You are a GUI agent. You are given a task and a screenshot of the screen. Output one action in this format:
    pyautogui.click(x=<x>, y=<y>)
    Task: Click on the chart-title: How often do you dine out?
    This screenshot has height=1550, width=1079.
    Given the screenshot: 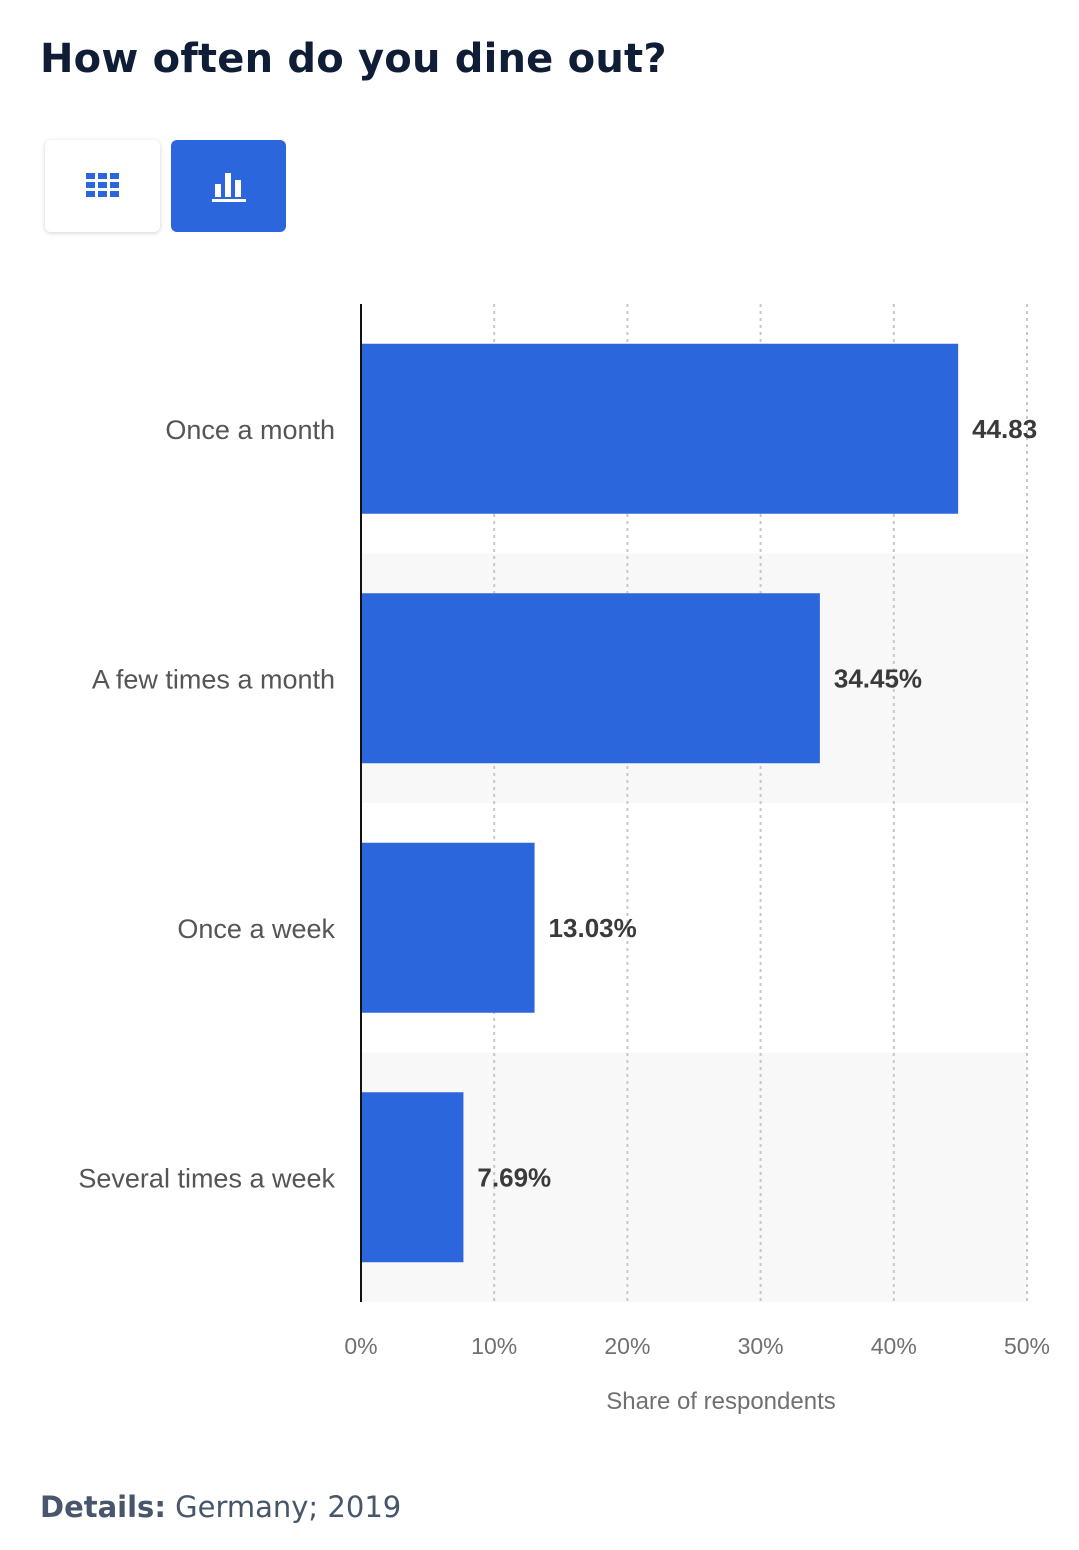 What is the action you would take?
    pyautogui.click(x=353, y=59)
    